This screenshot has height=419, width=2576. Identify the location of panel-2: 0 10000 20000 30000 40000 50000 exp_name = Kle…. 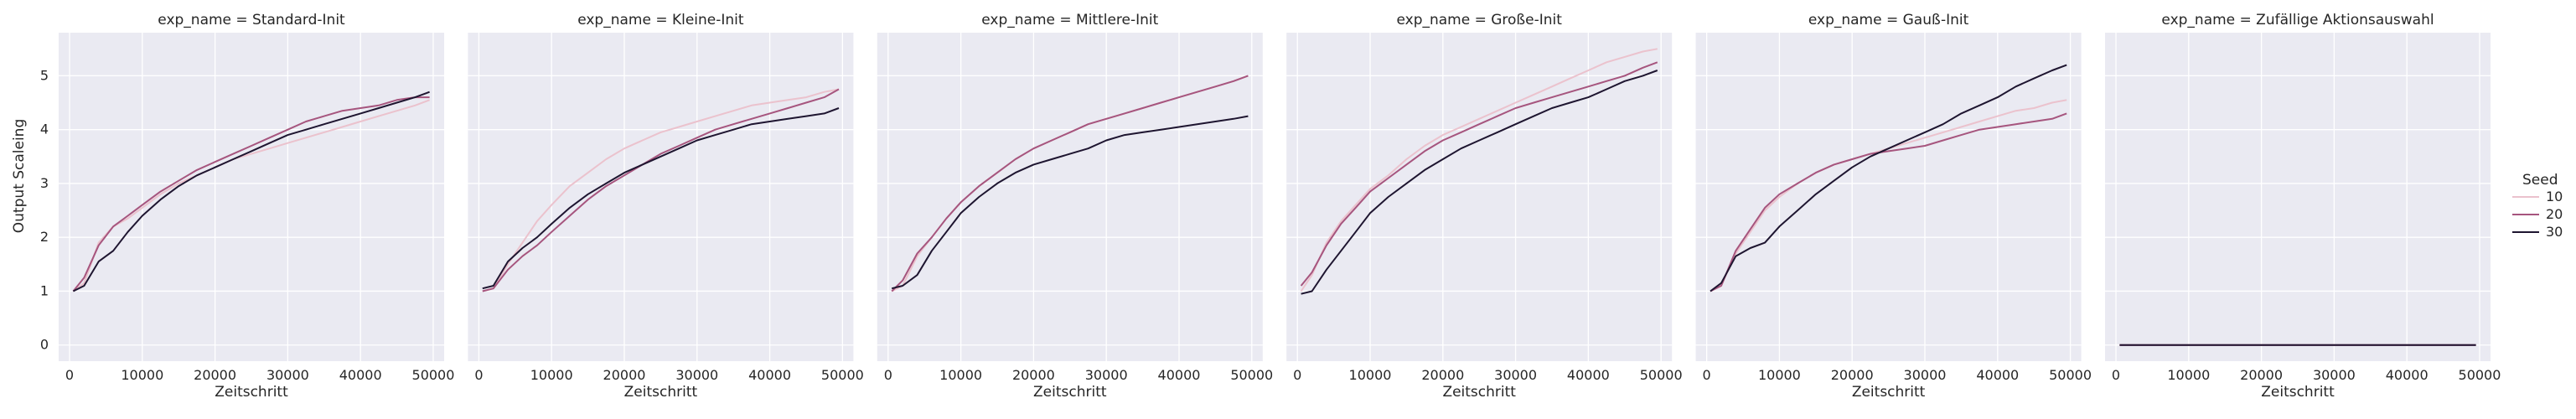
(666, 206).